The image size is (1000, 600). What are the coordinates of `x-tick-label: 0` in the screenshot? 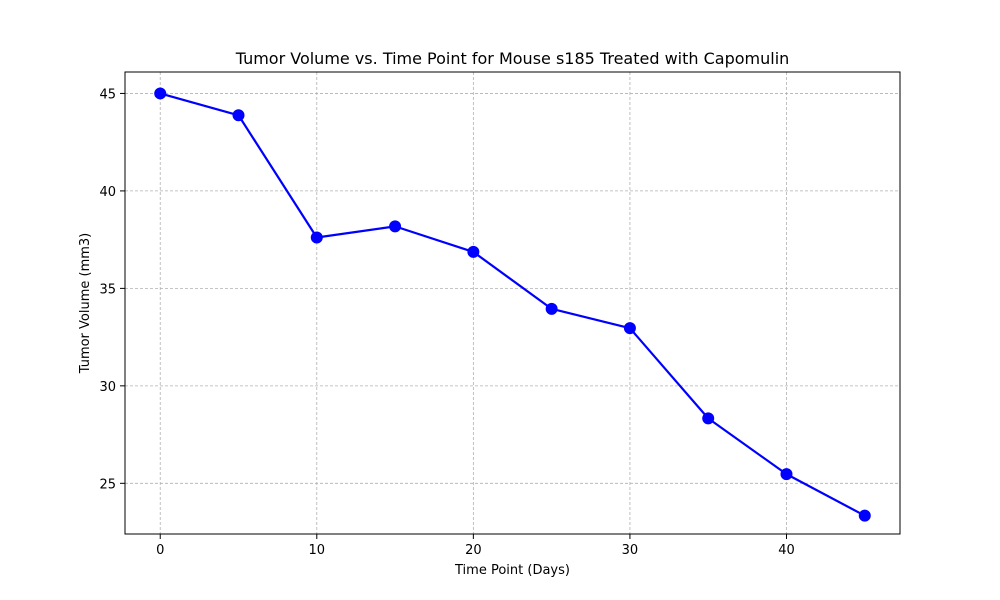 It's located at (160, 550).